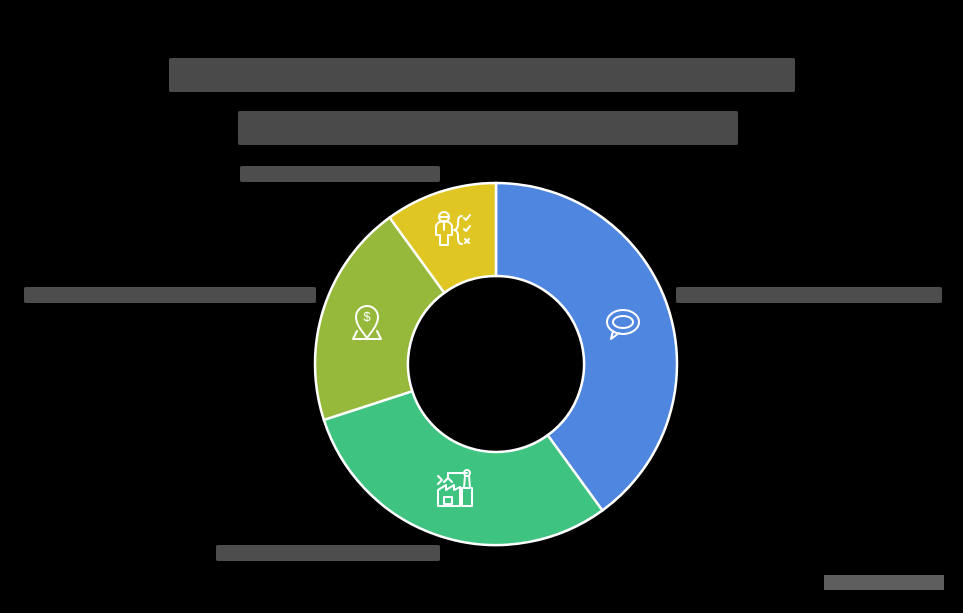 The height and width of the screenshot is (613, 963). What do you see at coordinates (623, 324) in the screenshot?
I see `speech-bubble-icon` at bounding box center [623, 324].